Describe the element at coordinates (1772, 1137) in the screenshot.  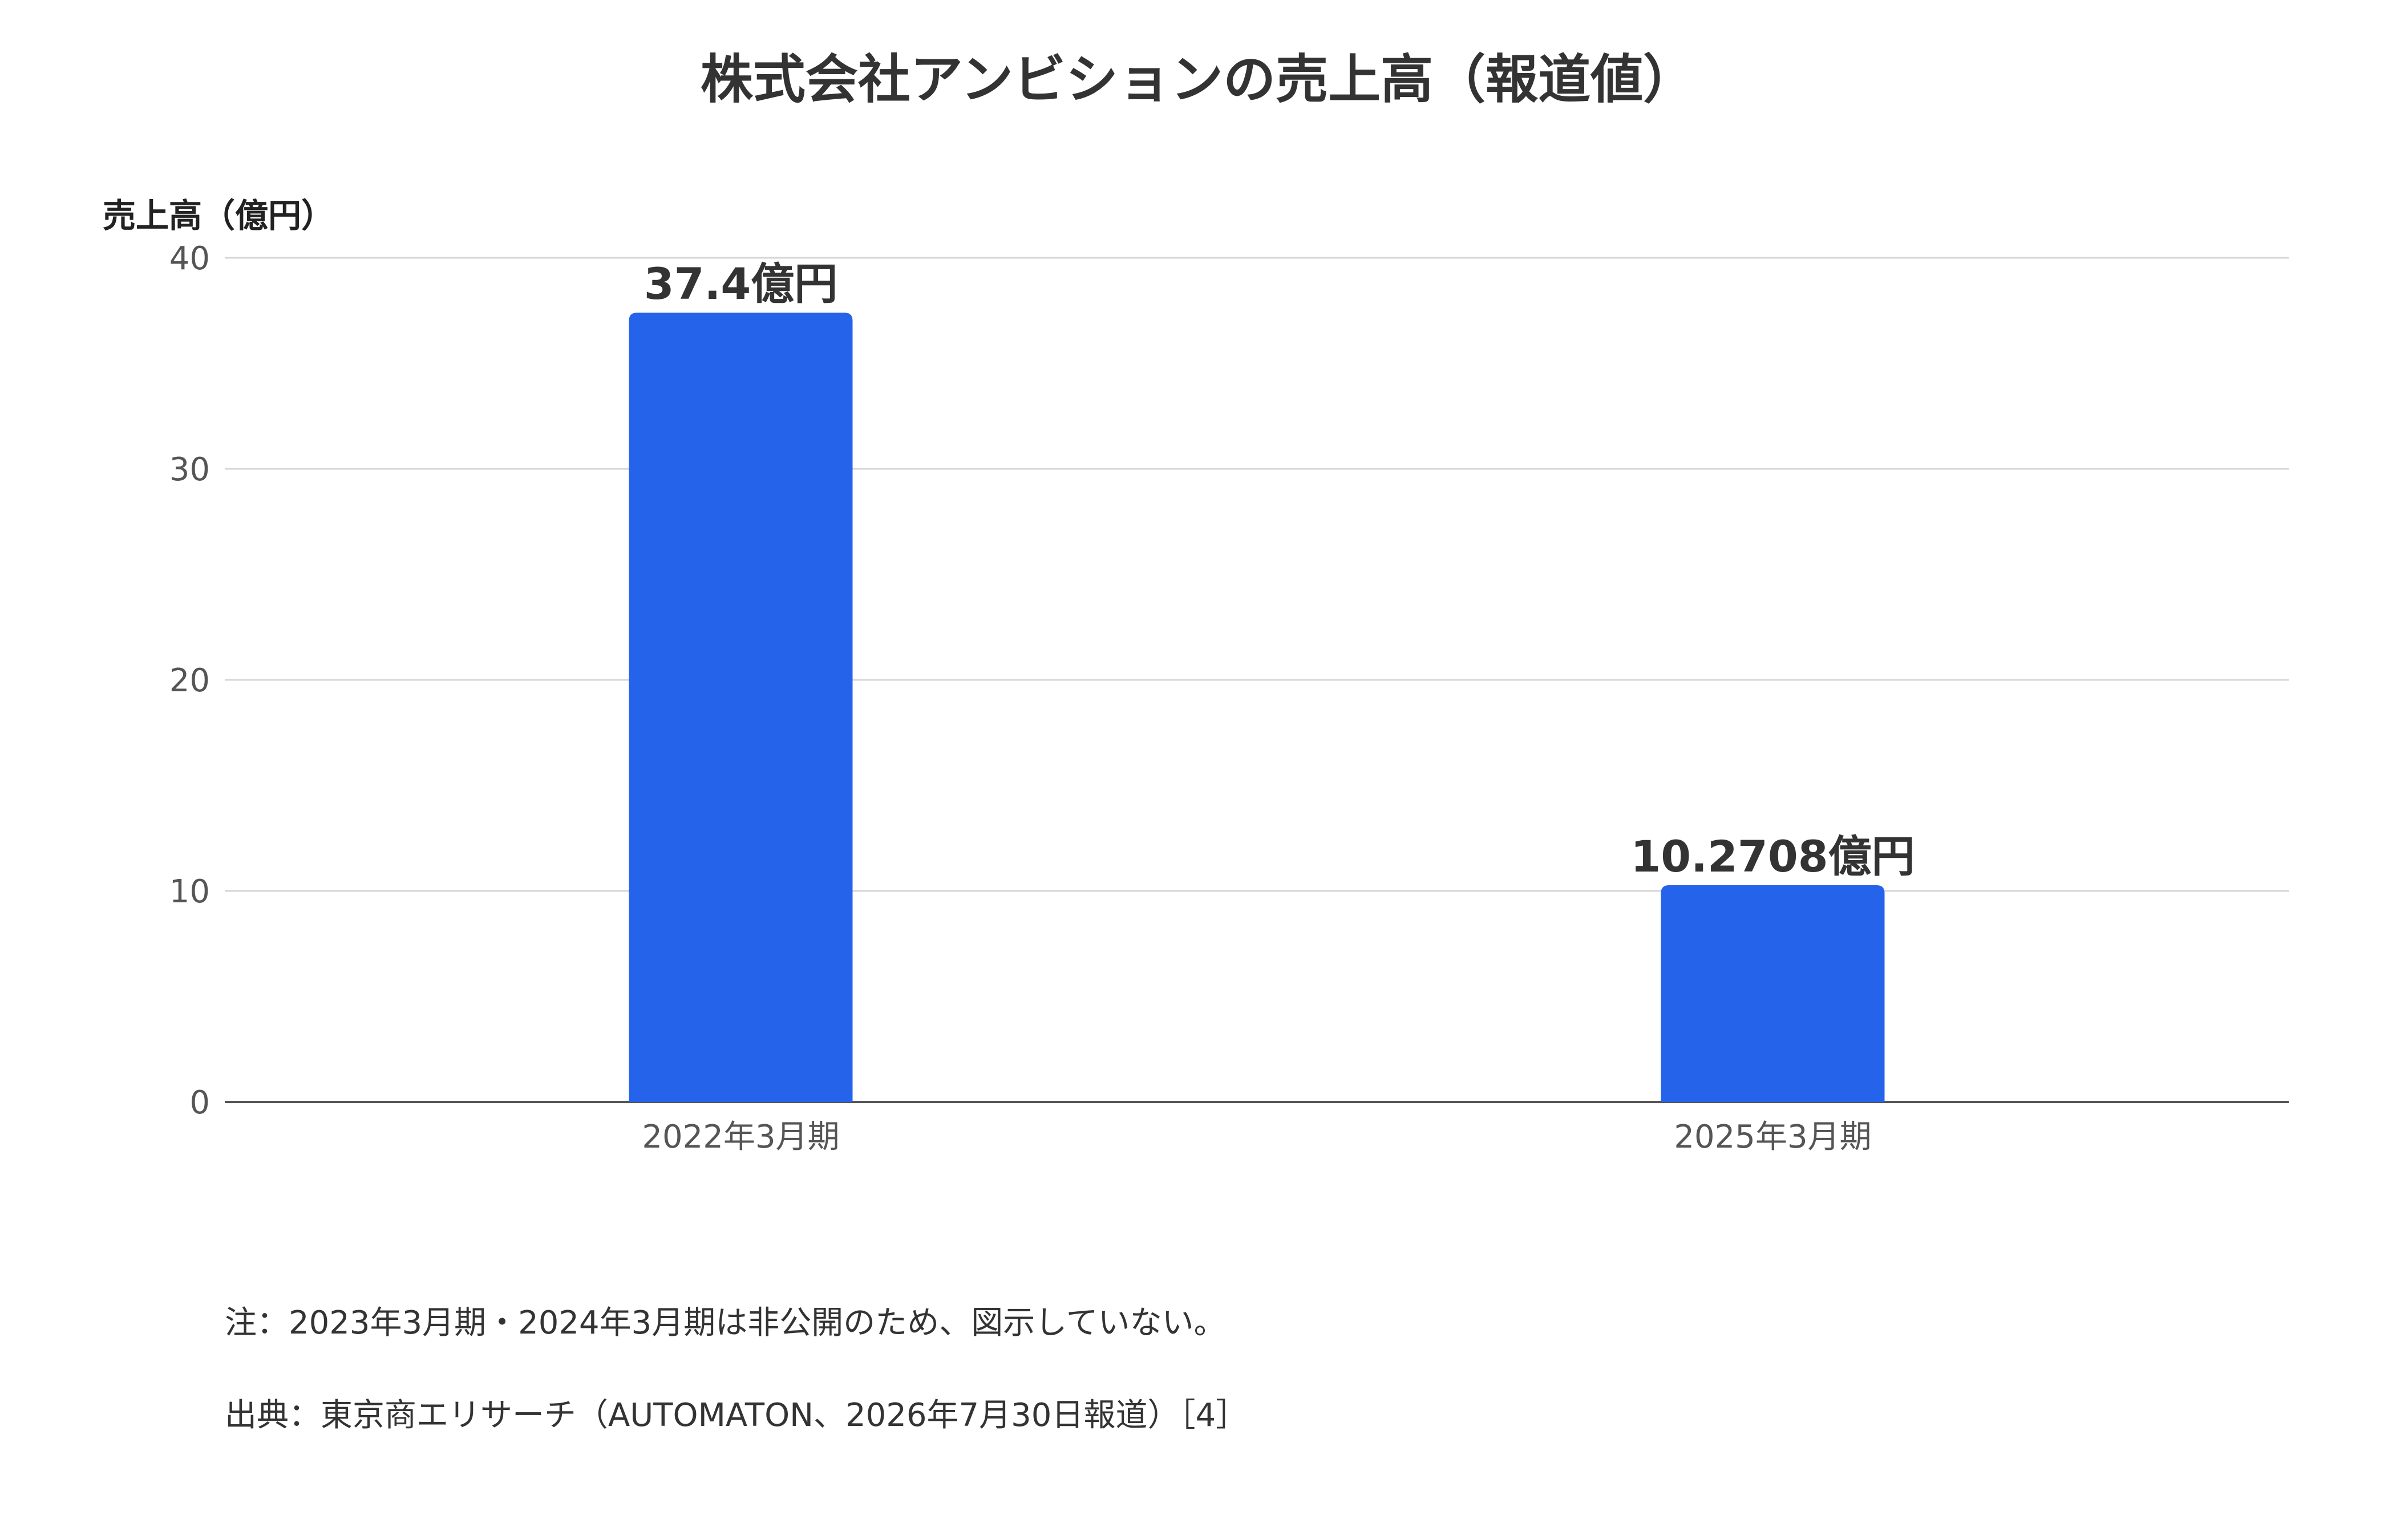
I see `x-tick-label: 2025年3月期` at that location.